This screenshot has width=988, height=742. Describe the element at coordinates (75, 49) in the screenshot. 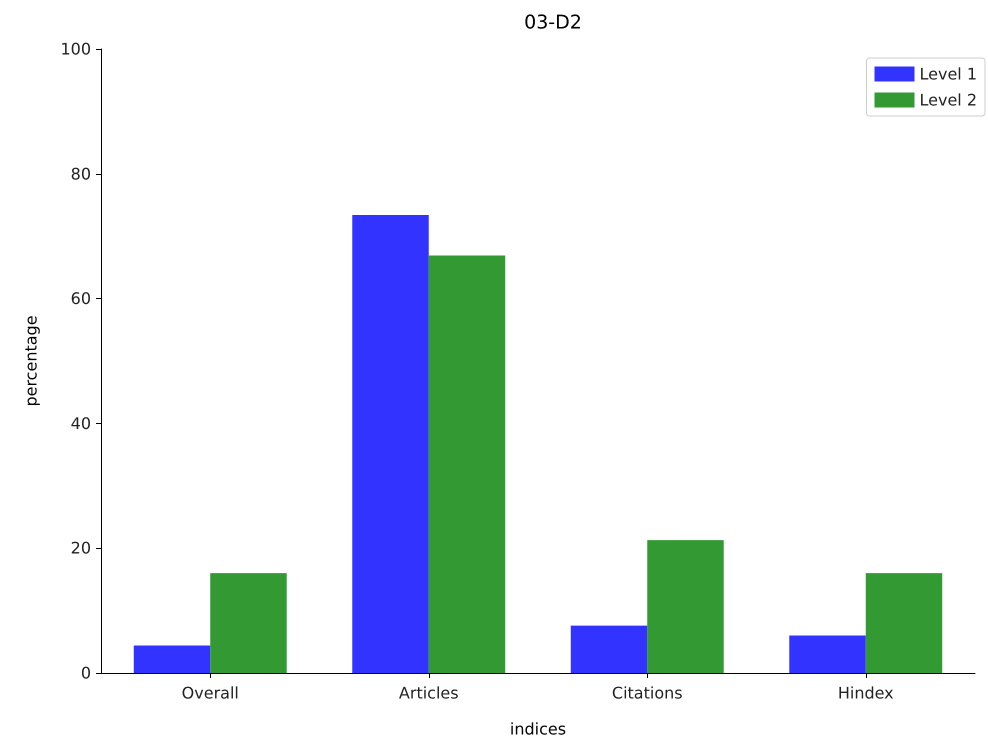

I see `y-tick-label: 100` at that location.